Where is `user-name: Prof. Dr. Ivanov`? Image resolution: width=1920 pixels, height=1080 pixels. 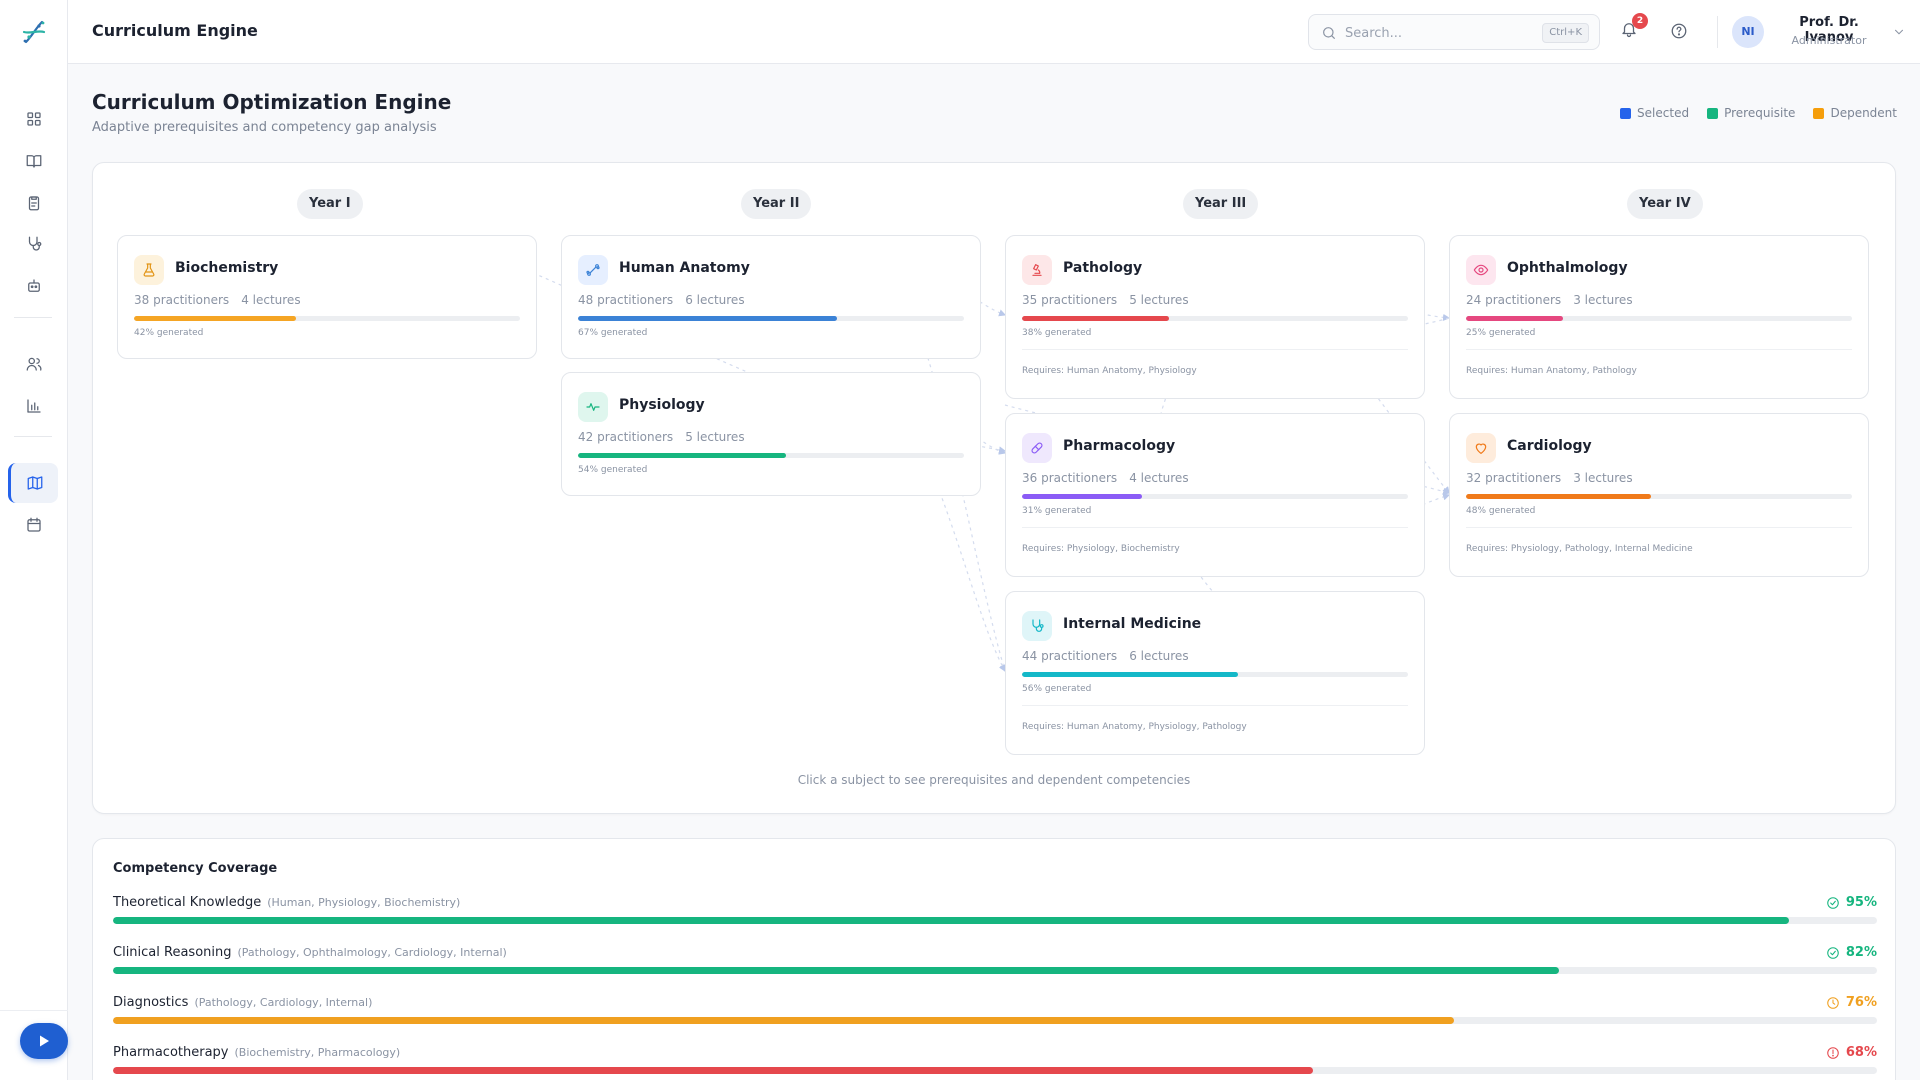 user-name: Prof. Dr. Ivanov is located at coordinates (1829, 30).